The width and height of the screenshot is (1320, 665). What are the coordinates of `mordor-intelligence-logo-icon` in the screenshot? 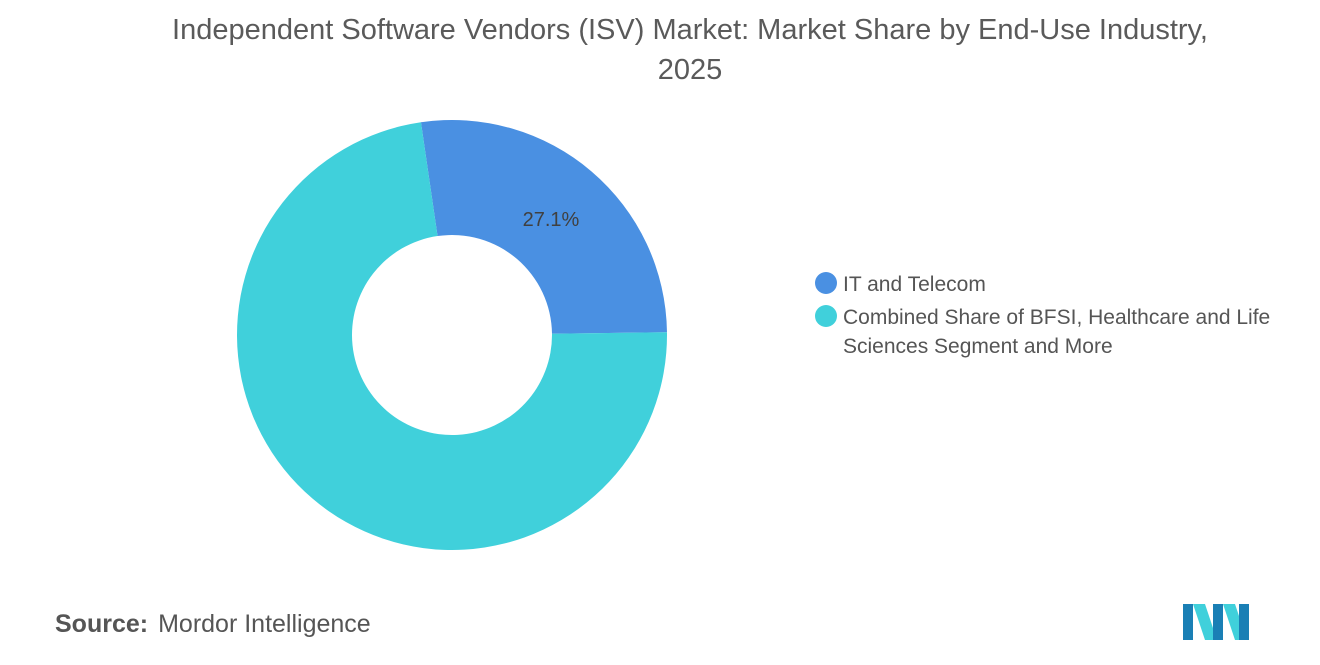 It's located at (1216, 622).